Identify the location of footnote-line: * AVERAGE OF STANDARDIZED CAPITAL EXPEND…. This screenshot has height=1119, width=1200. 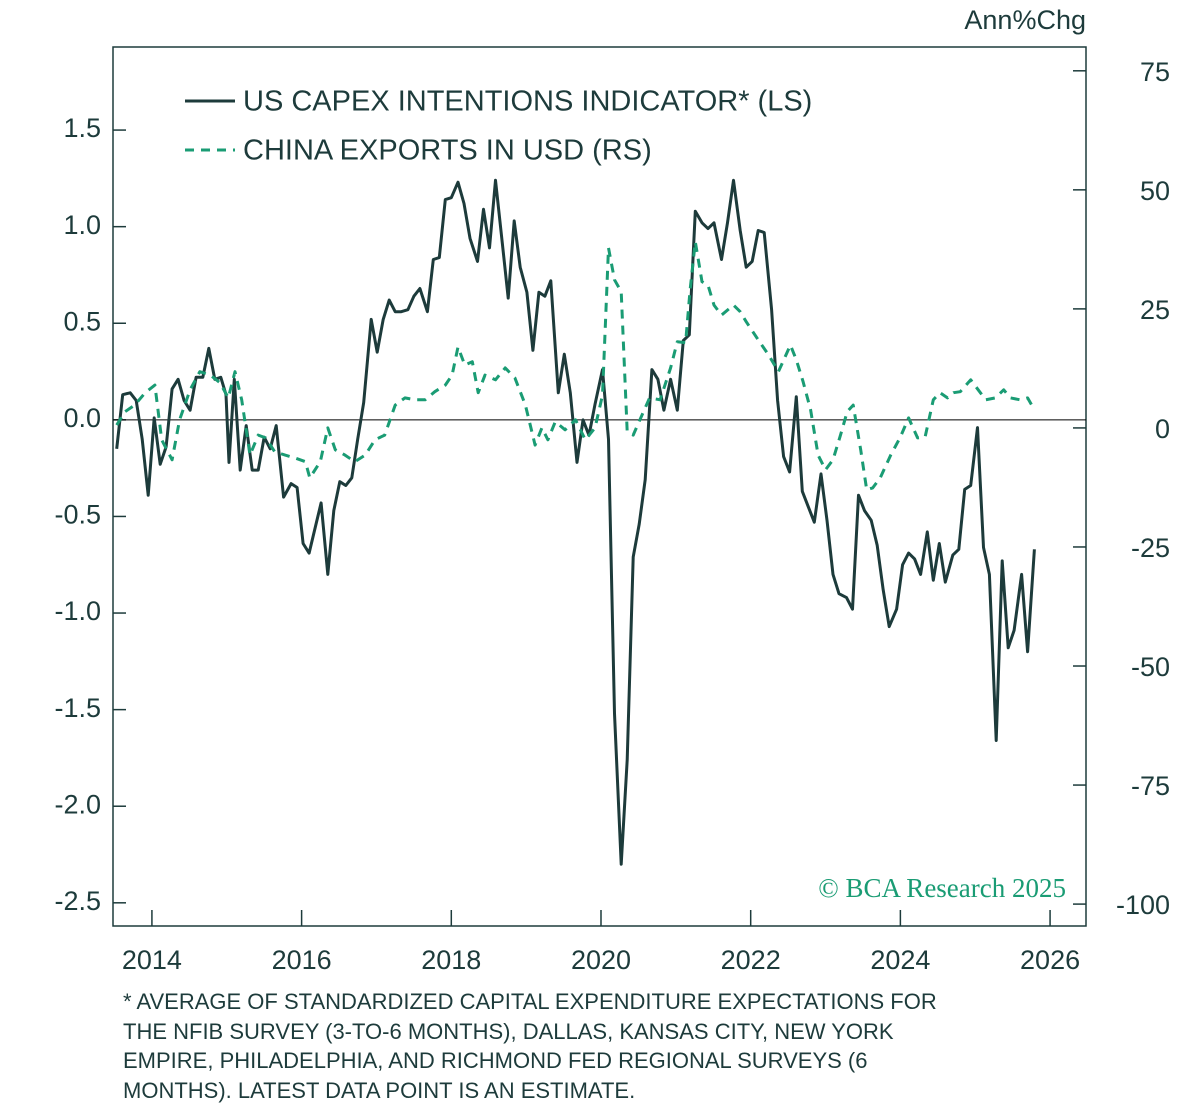
(530, 1001).